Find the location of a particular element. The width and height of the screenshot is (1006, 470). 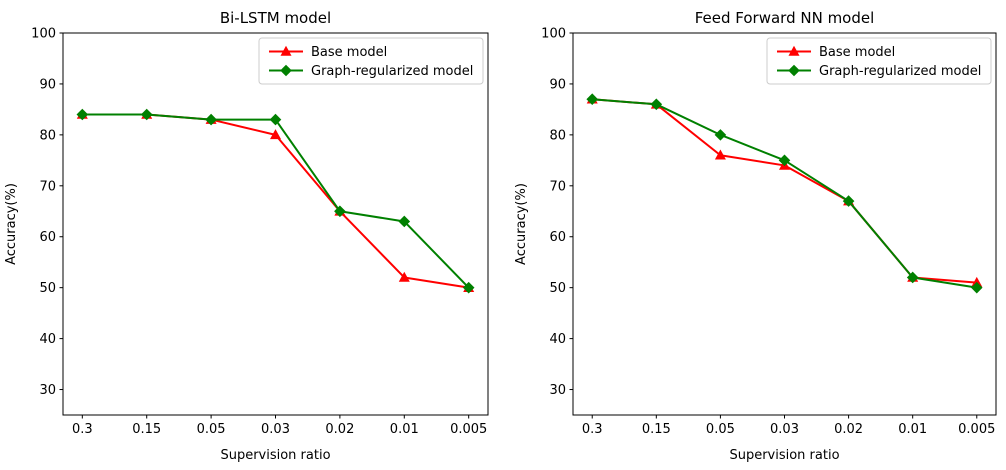

plot-title: Feed Forward NN model is located at coordinates (785, 18).